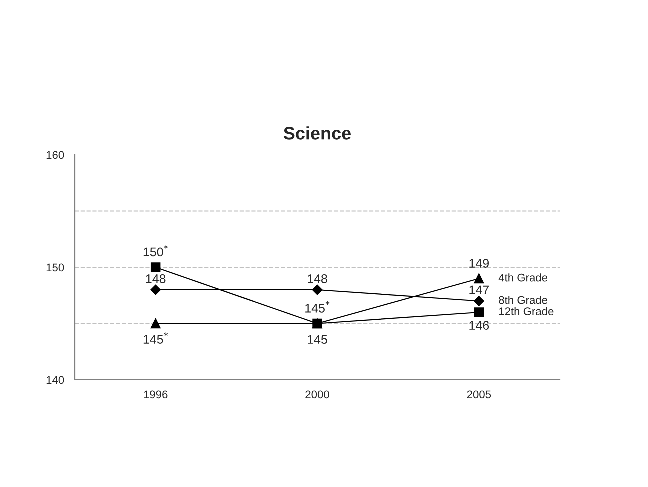  Describe the element at coordinates (480, 263) in the screenshot. I see `data-label: 149` at that location.